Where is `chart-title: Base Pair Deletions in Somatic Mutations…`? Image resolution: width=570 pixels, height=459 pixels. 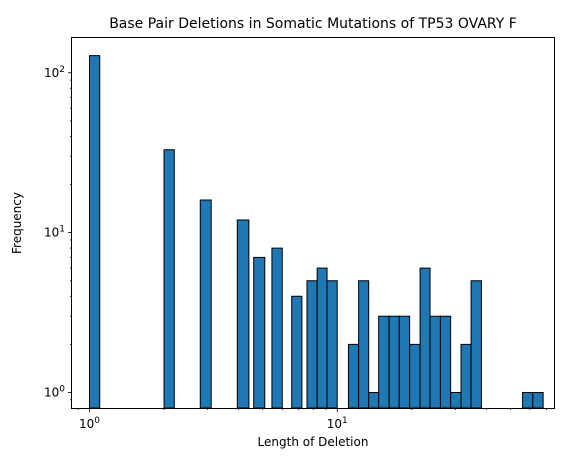
chart-title: Base Pair Deletions in Somatic Mutations… is located at coordinates (313, 24).